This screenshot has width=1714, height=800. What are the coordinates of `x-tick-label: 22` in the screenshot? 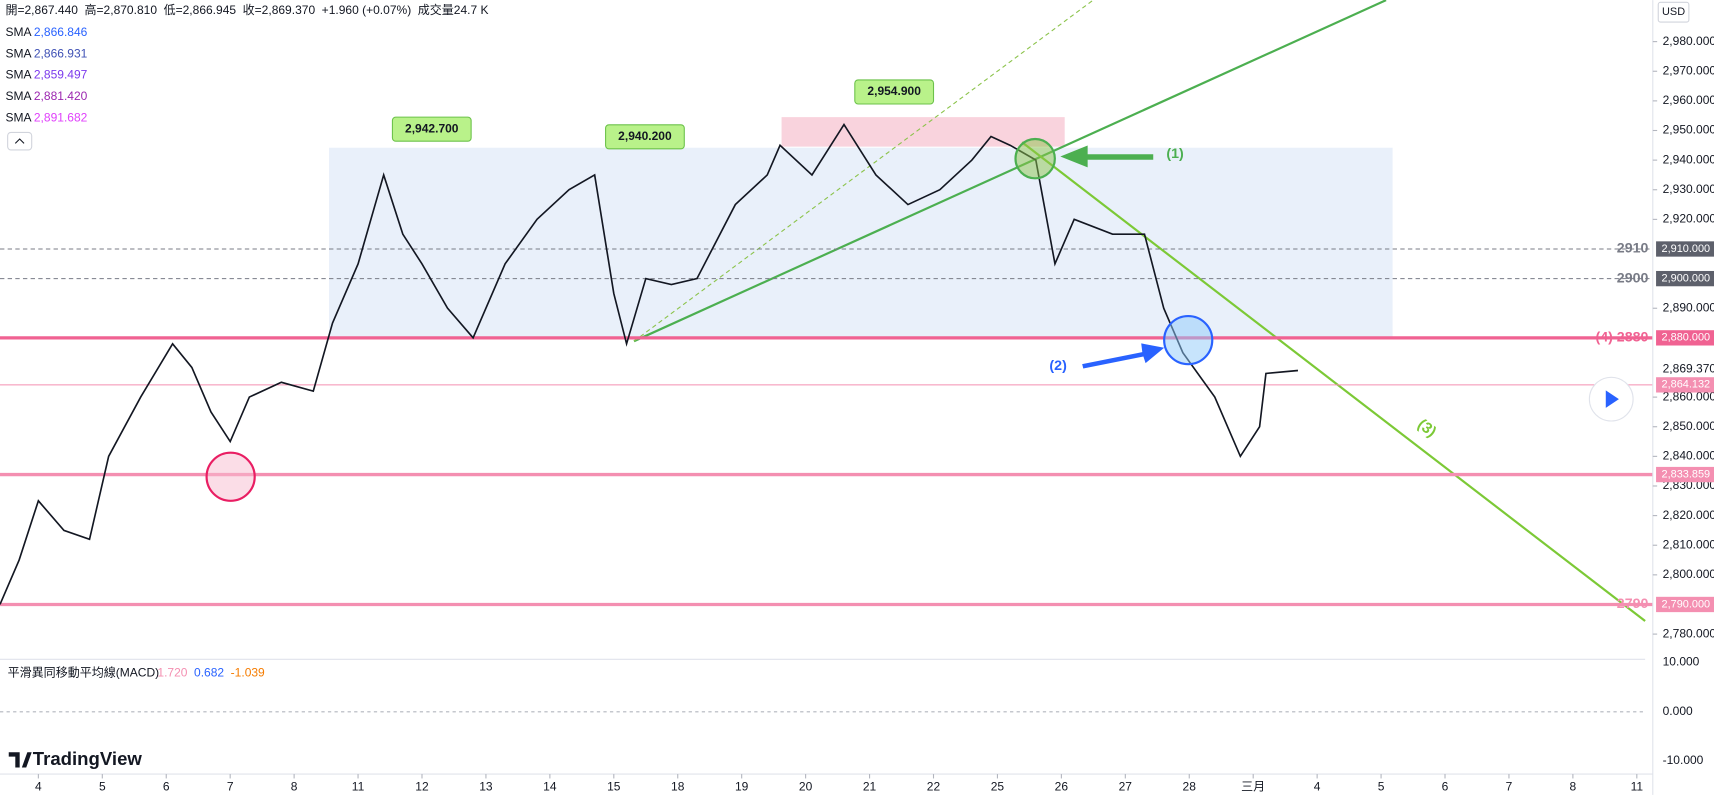 It's located at (934, 786).